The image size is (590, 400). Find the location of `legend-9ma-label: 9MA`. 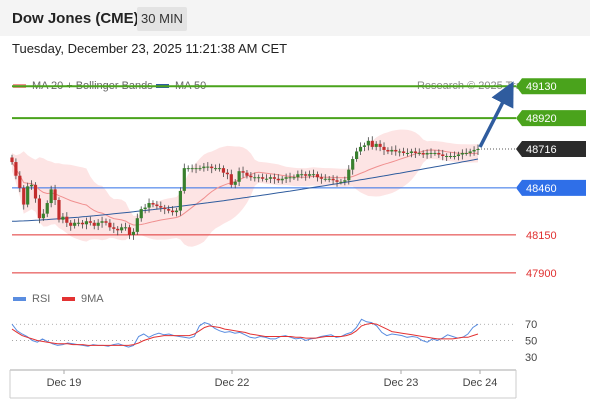

legend-9ma-label: 9MA is located at coordinates (92, 299).